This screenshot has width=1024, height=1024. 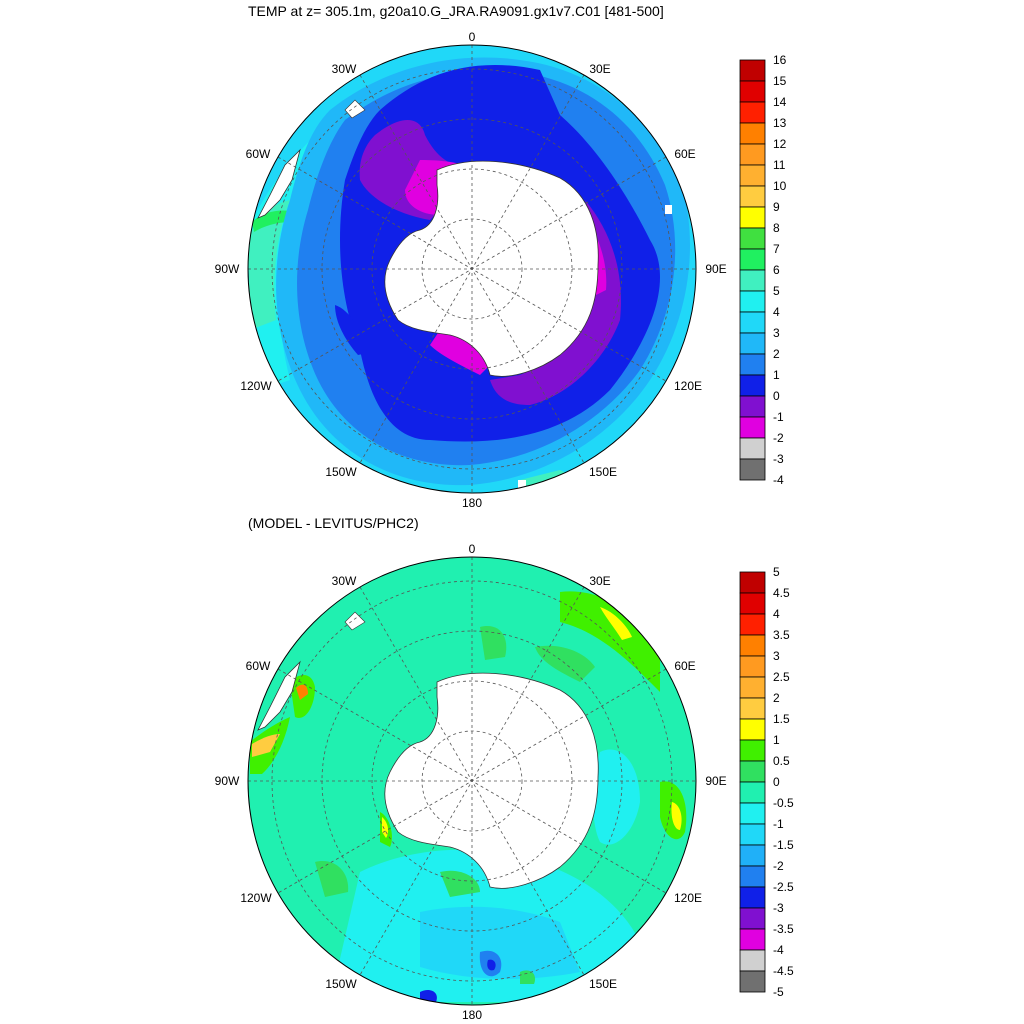 I want to click on bottom-colorbar-label: 4.5, so click(x=781, y=593).